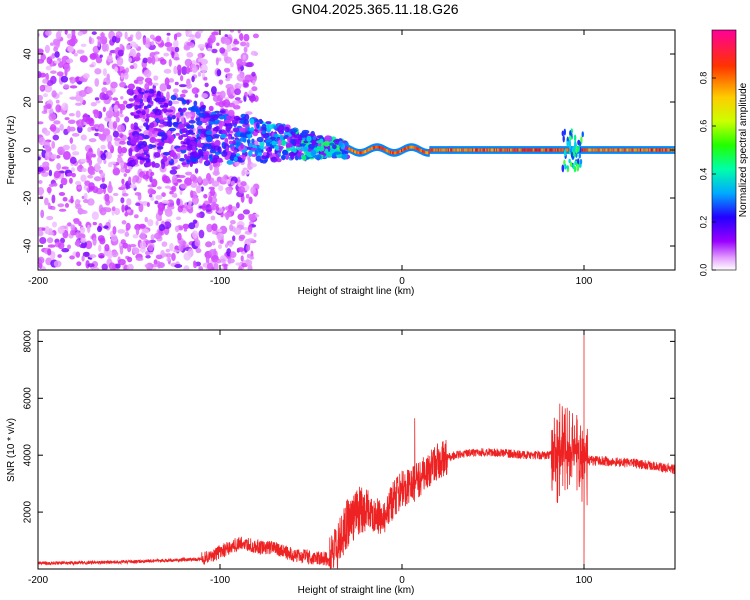 This screenshot has height=600, width=750. Describe the element at coordinates (703, 222) in the screenshot. I see `colorbar-tick-label: 0.2` at that location.